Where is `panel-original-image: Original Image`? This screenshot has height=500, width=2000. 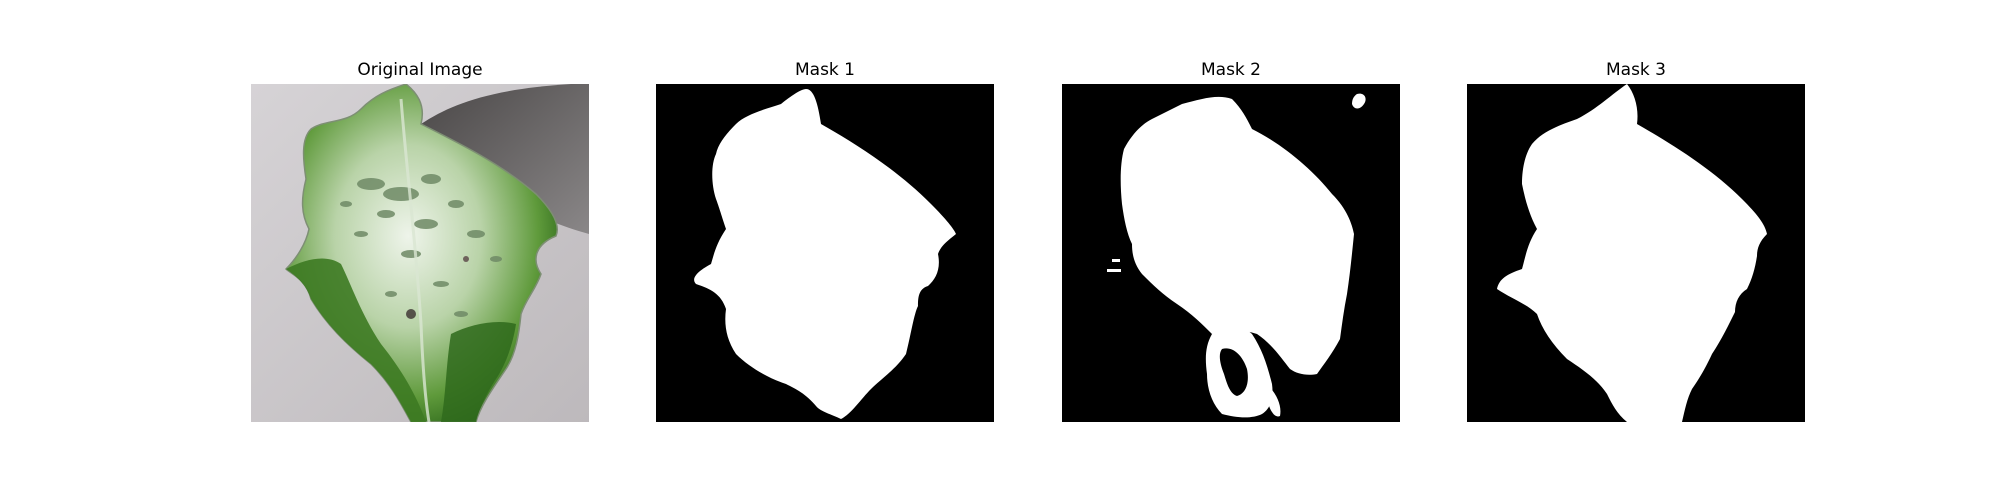 panel-original-image: Original Image is located at coordinates (420, 241).